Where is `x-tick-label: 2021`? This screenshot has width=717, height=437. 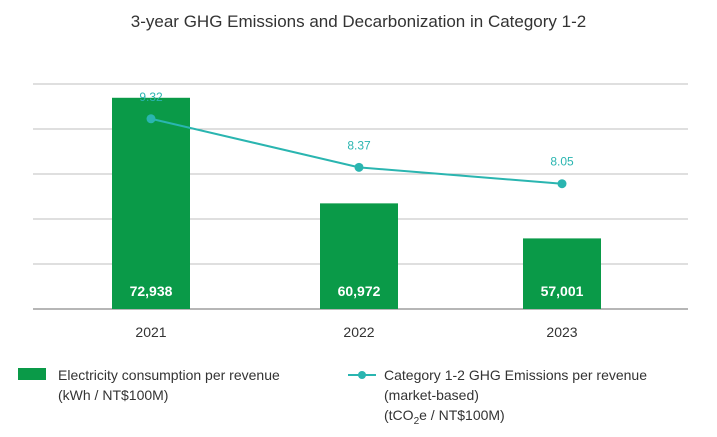
x-tick-label: 2021 is located at coordinates (150, 332).